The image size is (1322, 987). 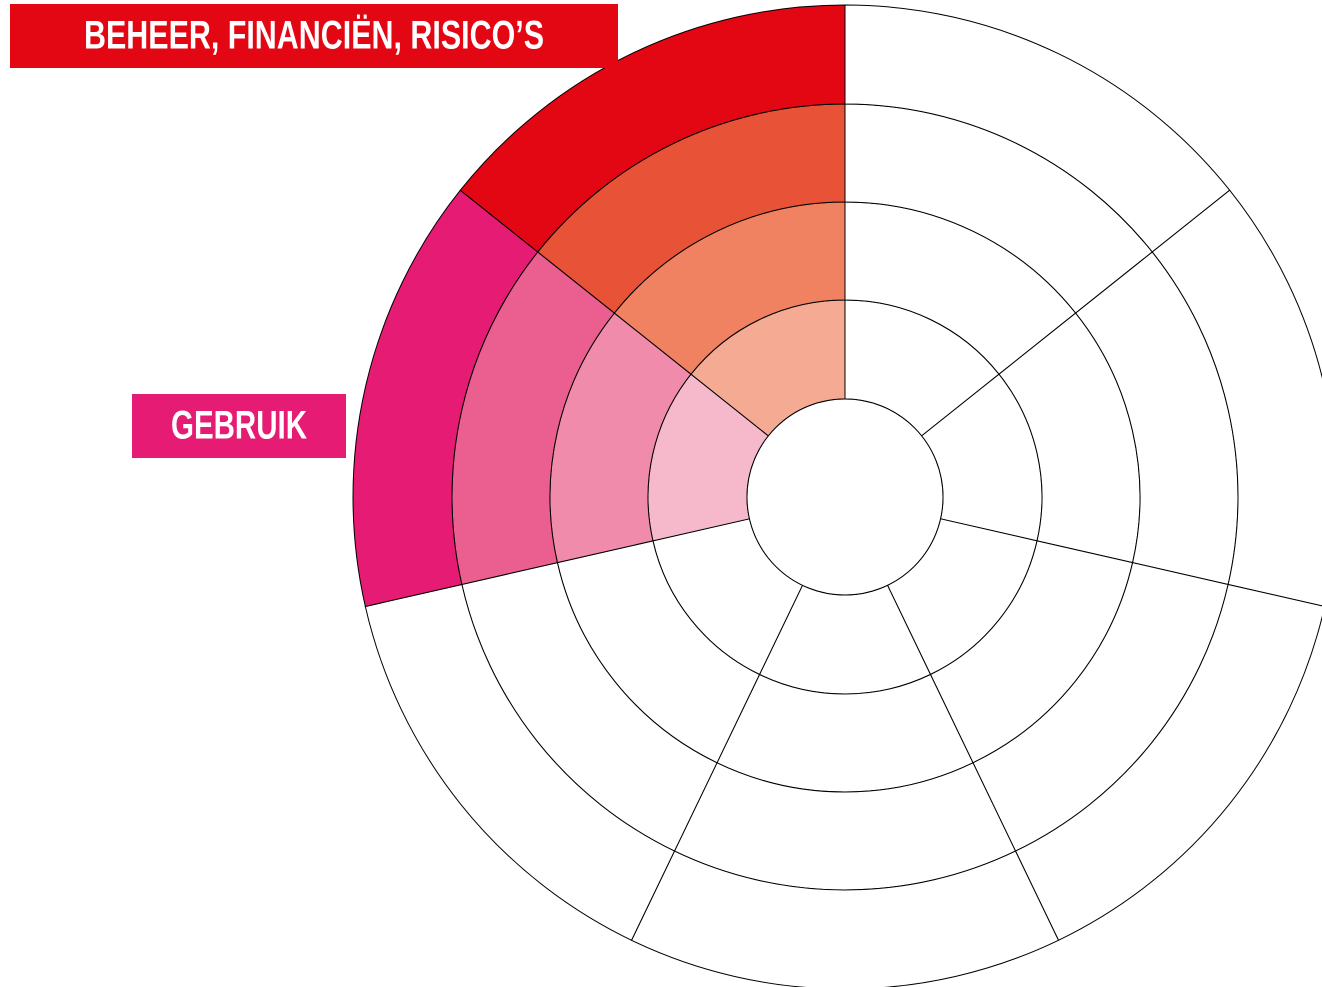 I want to click on label: BEHEER, FINANCIËN, RISICO’S, so click(x=314, y=36).